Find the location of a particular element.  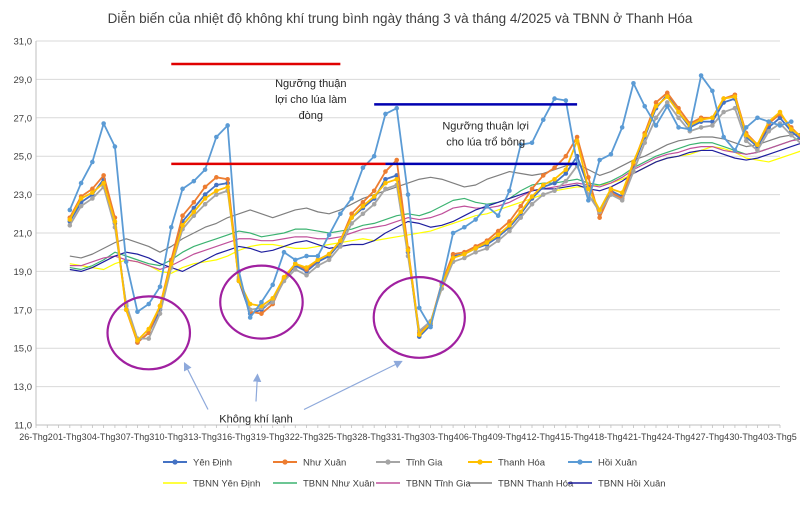

y-tick-label: 13,0 is located at coordinates (23, 387).